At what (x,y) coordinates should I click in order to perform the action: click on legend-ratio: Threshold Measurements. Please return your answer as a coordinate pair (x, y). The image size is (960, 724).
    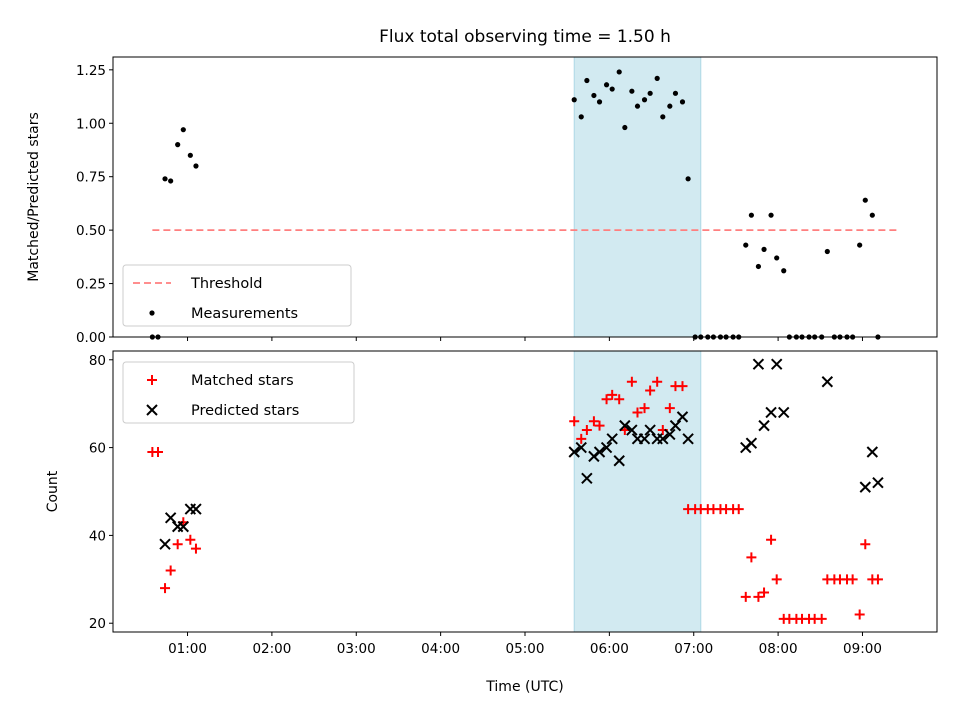
    Looking at the image, I should click on (237, 295).